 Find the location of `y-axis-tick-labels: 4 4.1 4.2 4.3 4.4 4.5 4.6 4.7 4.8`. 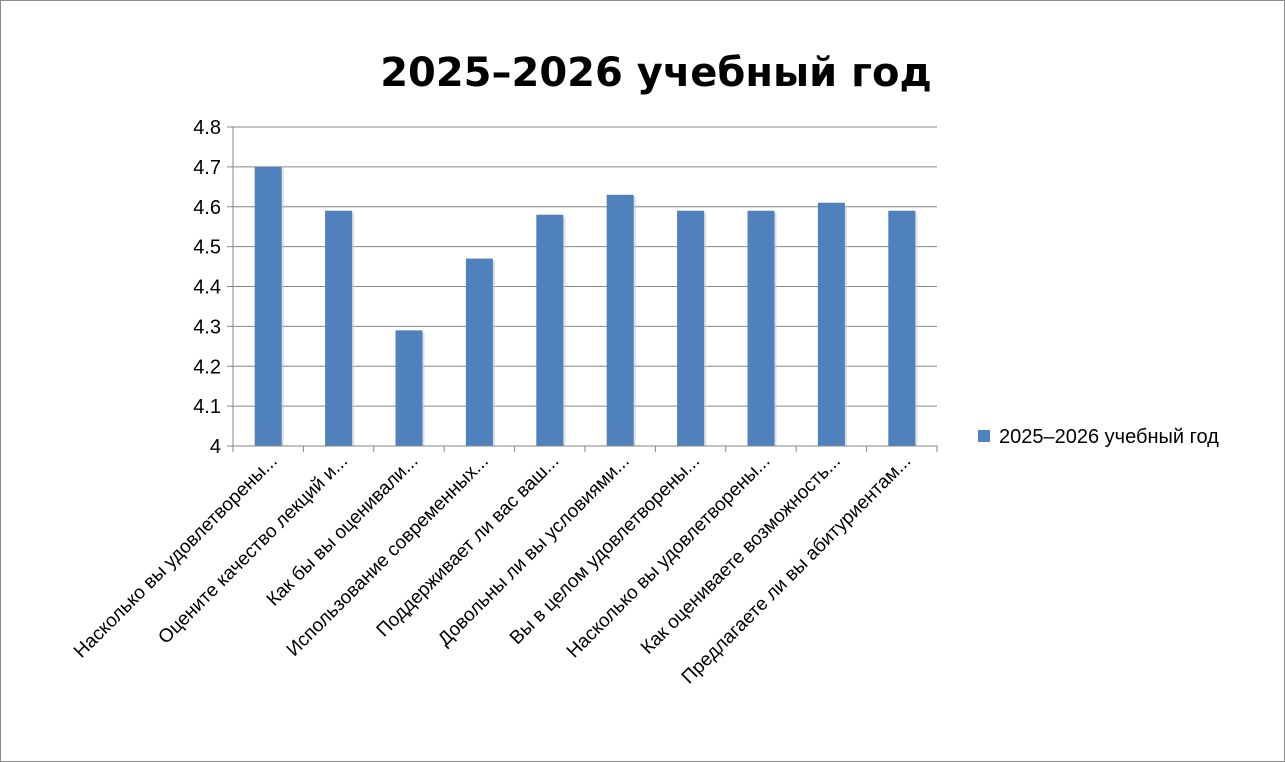

y-axis-tick-labels: 4 4.1 4.2 4.3 4.4 4.5 4.6 4.7 4.8 is located at coordinates (207, 287).